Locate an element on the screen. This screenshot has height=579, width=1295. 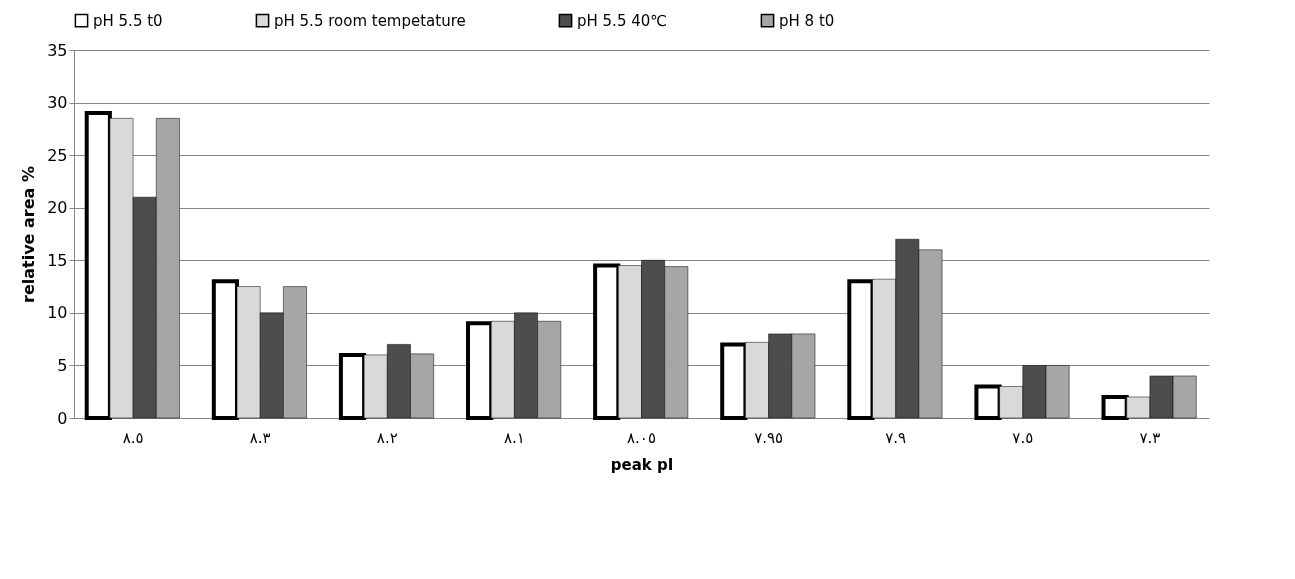
legend-label: pH 5.5 room tempetature is located at coordinates (370, 20).